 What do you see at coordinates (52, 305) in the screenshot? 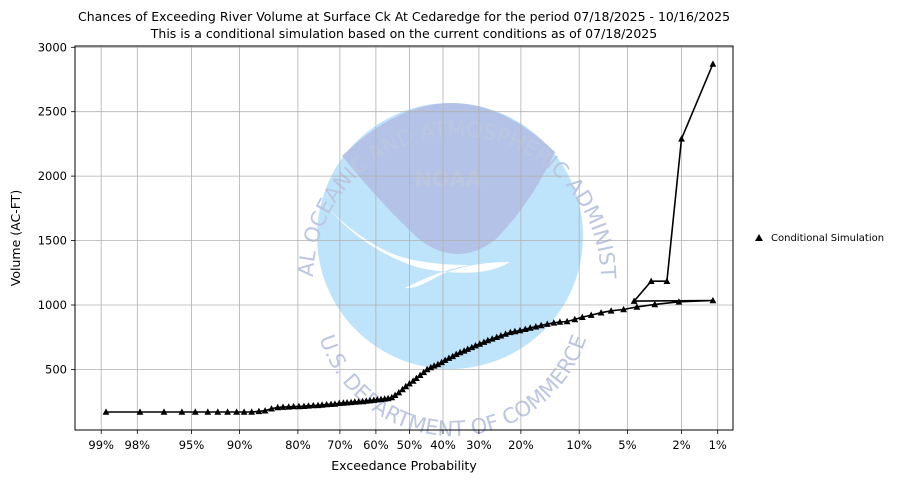
I see `y-tick-label: 1000` at bounding box center [52, 305].